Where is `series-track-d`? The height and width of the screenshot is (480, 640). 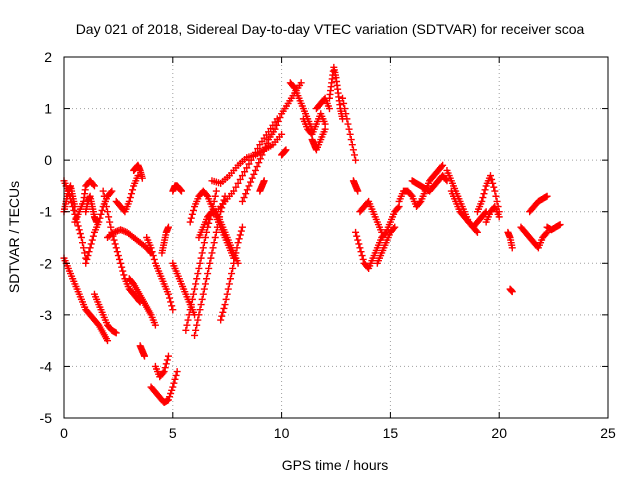
series-track-d is located at coordinates (84, 201).